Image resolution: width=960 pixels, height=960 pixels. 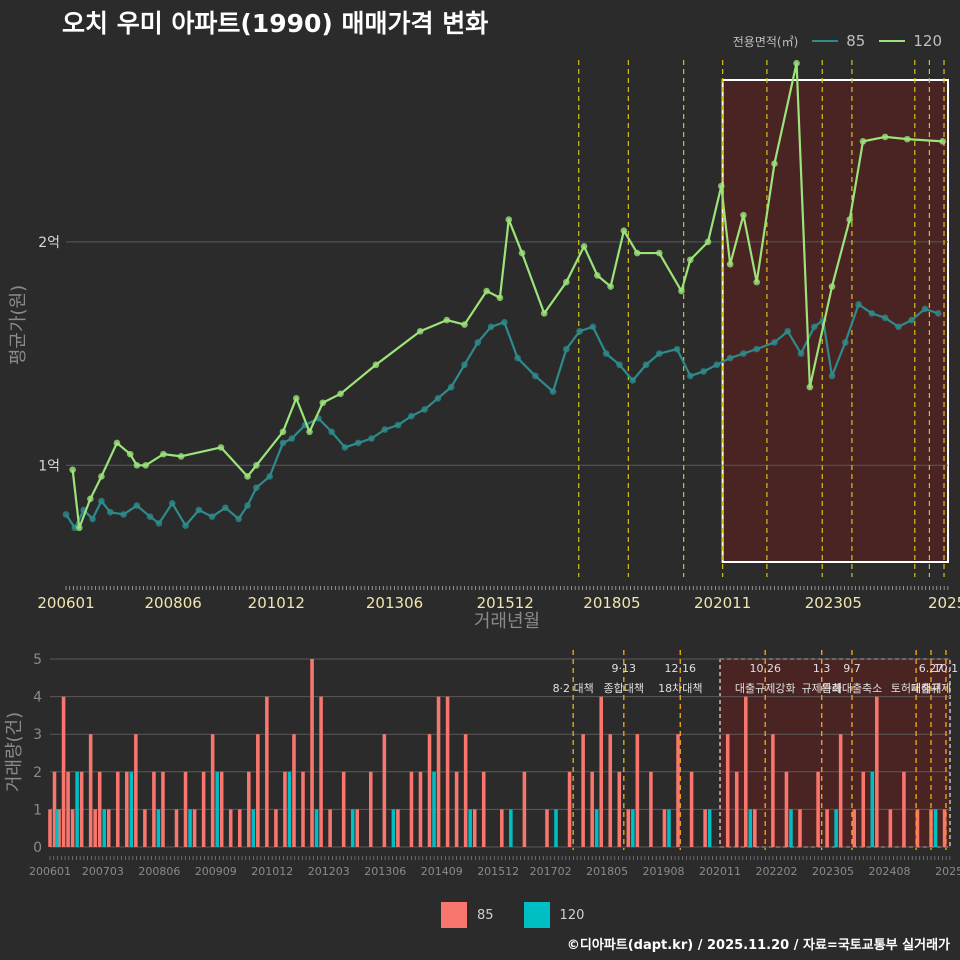 What do you see at coordinates (822, 668) in the screenshot?
I see `annotation-date: 1.3` at bounding box center [822, 668].